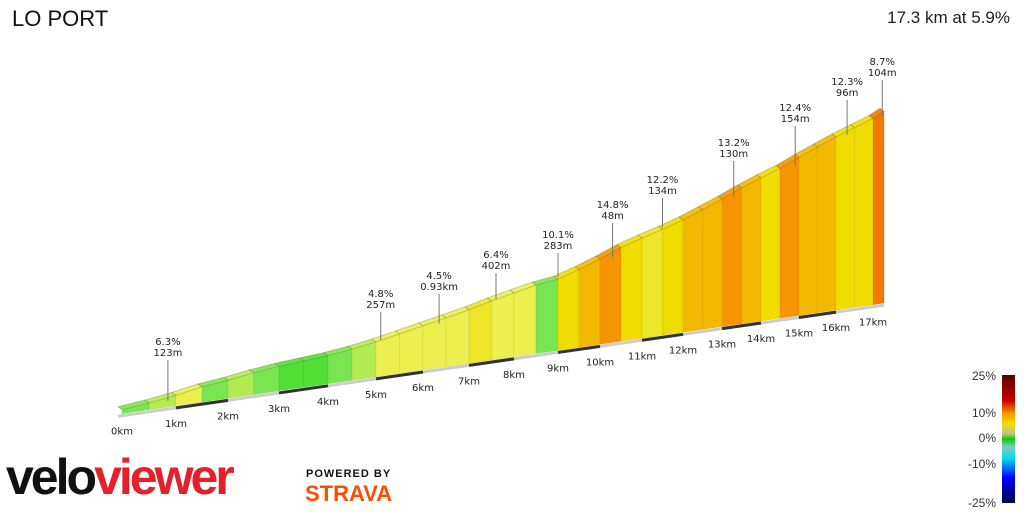  Describe the element at coordinates (1008, 439) in the screenshot. I see `gradient-legend-bar` at that location.